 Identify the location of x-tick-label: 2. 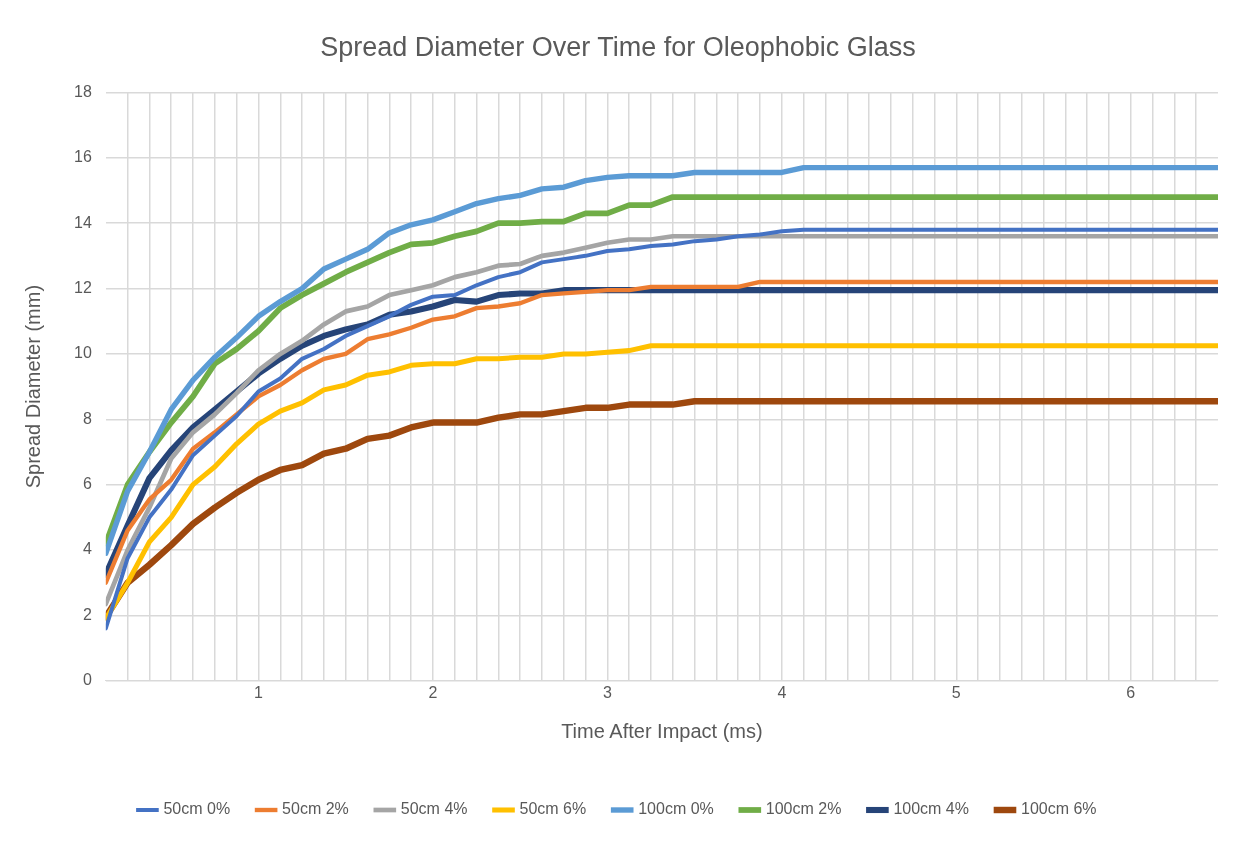
(433, 692).